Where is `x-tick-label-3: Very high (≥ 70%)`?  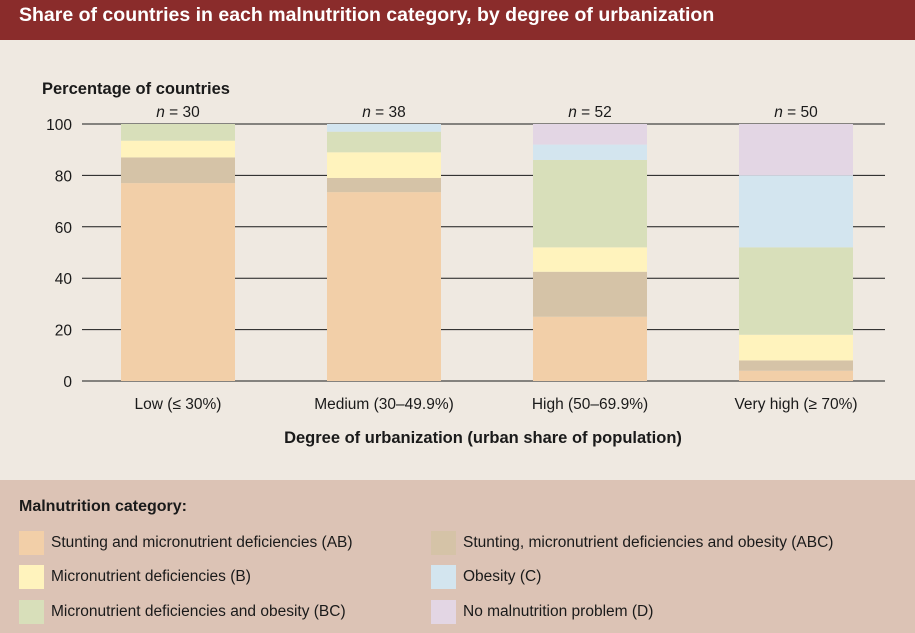 x-tick-label-3: Very high (≥ 70%) is located at coordinates (795, 404).